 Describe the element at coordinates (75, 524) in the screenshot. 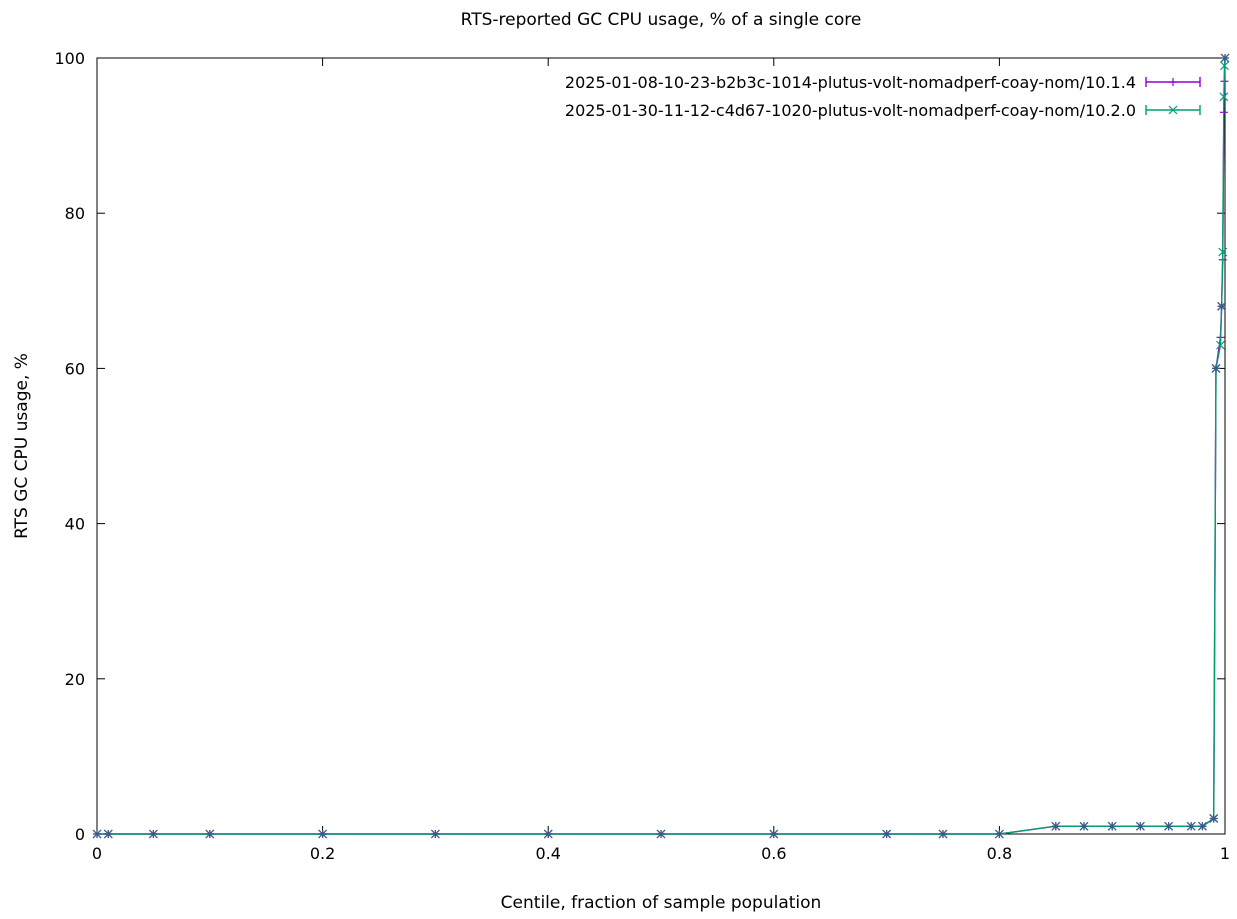

I see `y-tick-label: 40` at that location.